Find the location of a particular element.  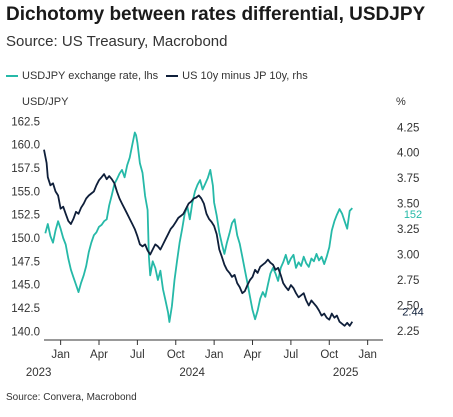

left-tick-label: 152.5 is located at coordinates (25, 216).